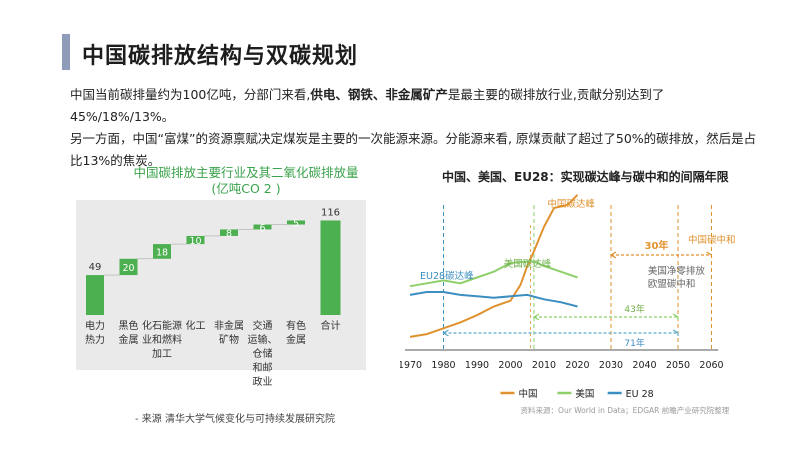 The width and height of the screenshot is (800, 475). I want to click on waterfall-value-label: 6, so click(262, 228).